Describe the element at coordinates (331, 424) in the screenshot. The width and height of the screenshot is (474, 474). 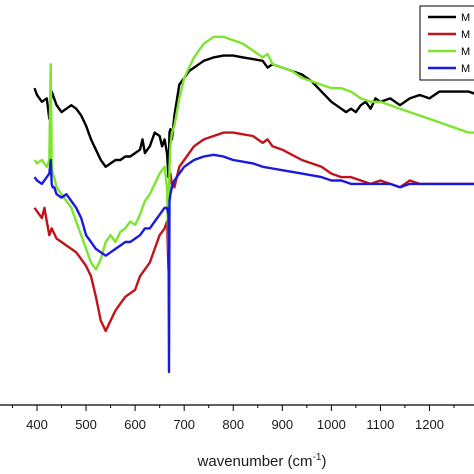
I see `x-tick-label: 1000` at that location.